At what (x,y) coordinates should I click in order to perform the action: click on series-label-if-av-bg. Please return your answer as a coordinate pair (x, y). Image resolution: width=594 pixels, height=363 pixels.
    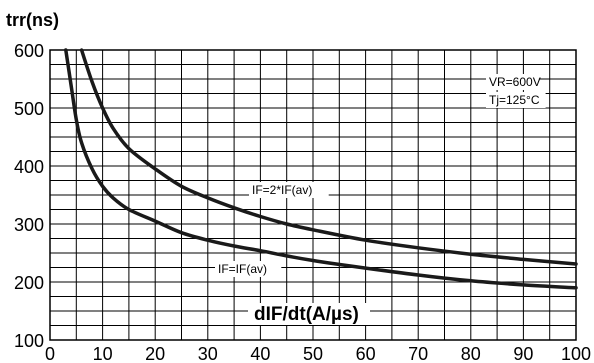
    Looking at the image, I should click on (248, 269).